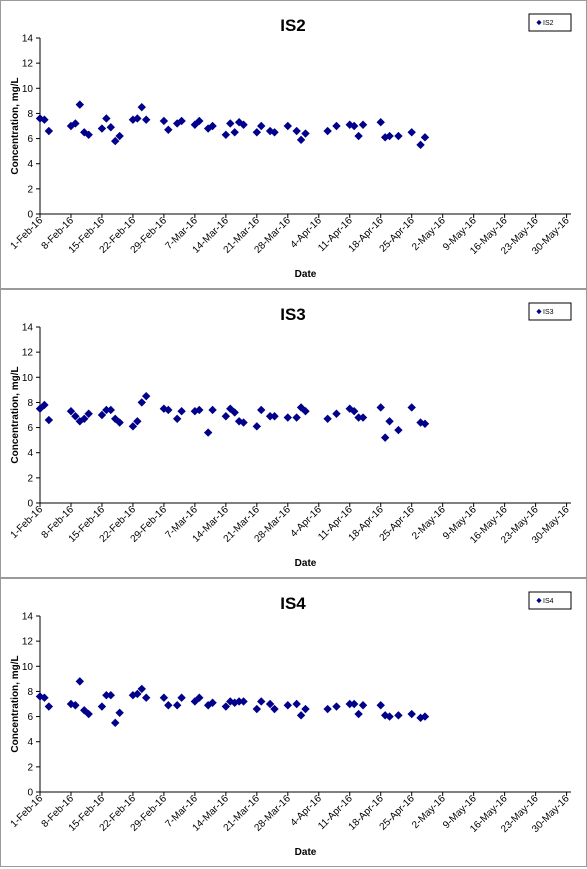 This screenshot has height=869, width=587. What do you see at coordinates (293, 603) in the screenshot?
I see `chart-title: IS4` at bounding box center [293, 603].